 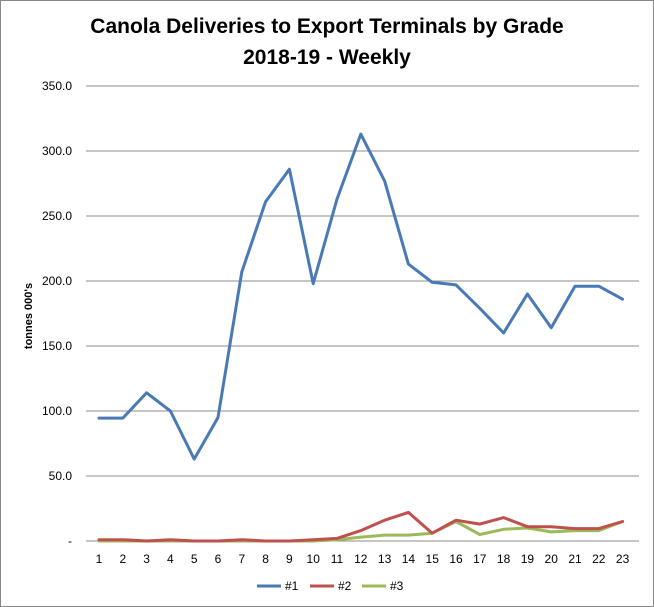 What do you see at coordinates (122, 559) in the screenshot?
I see `x-tick-label: 2` at bounding box center [122, 559].